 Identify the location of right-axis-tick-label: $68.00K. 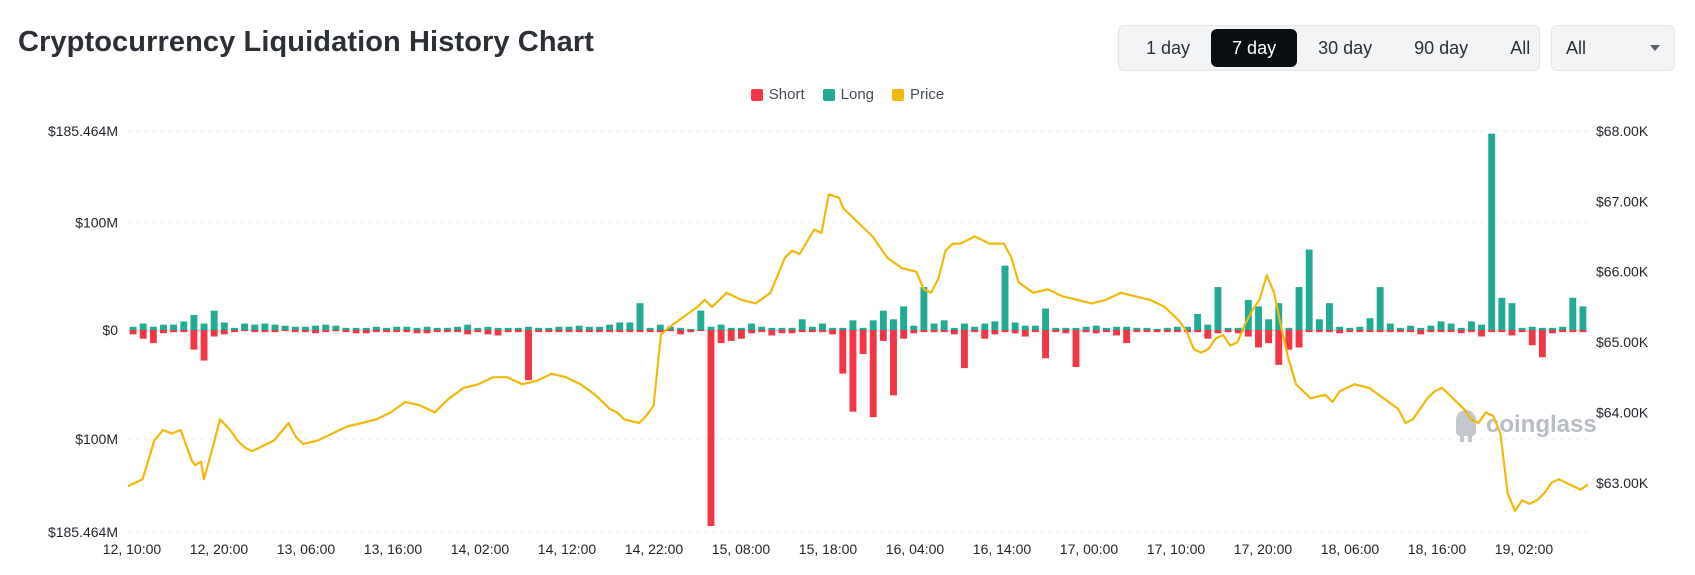
(1622, 131).